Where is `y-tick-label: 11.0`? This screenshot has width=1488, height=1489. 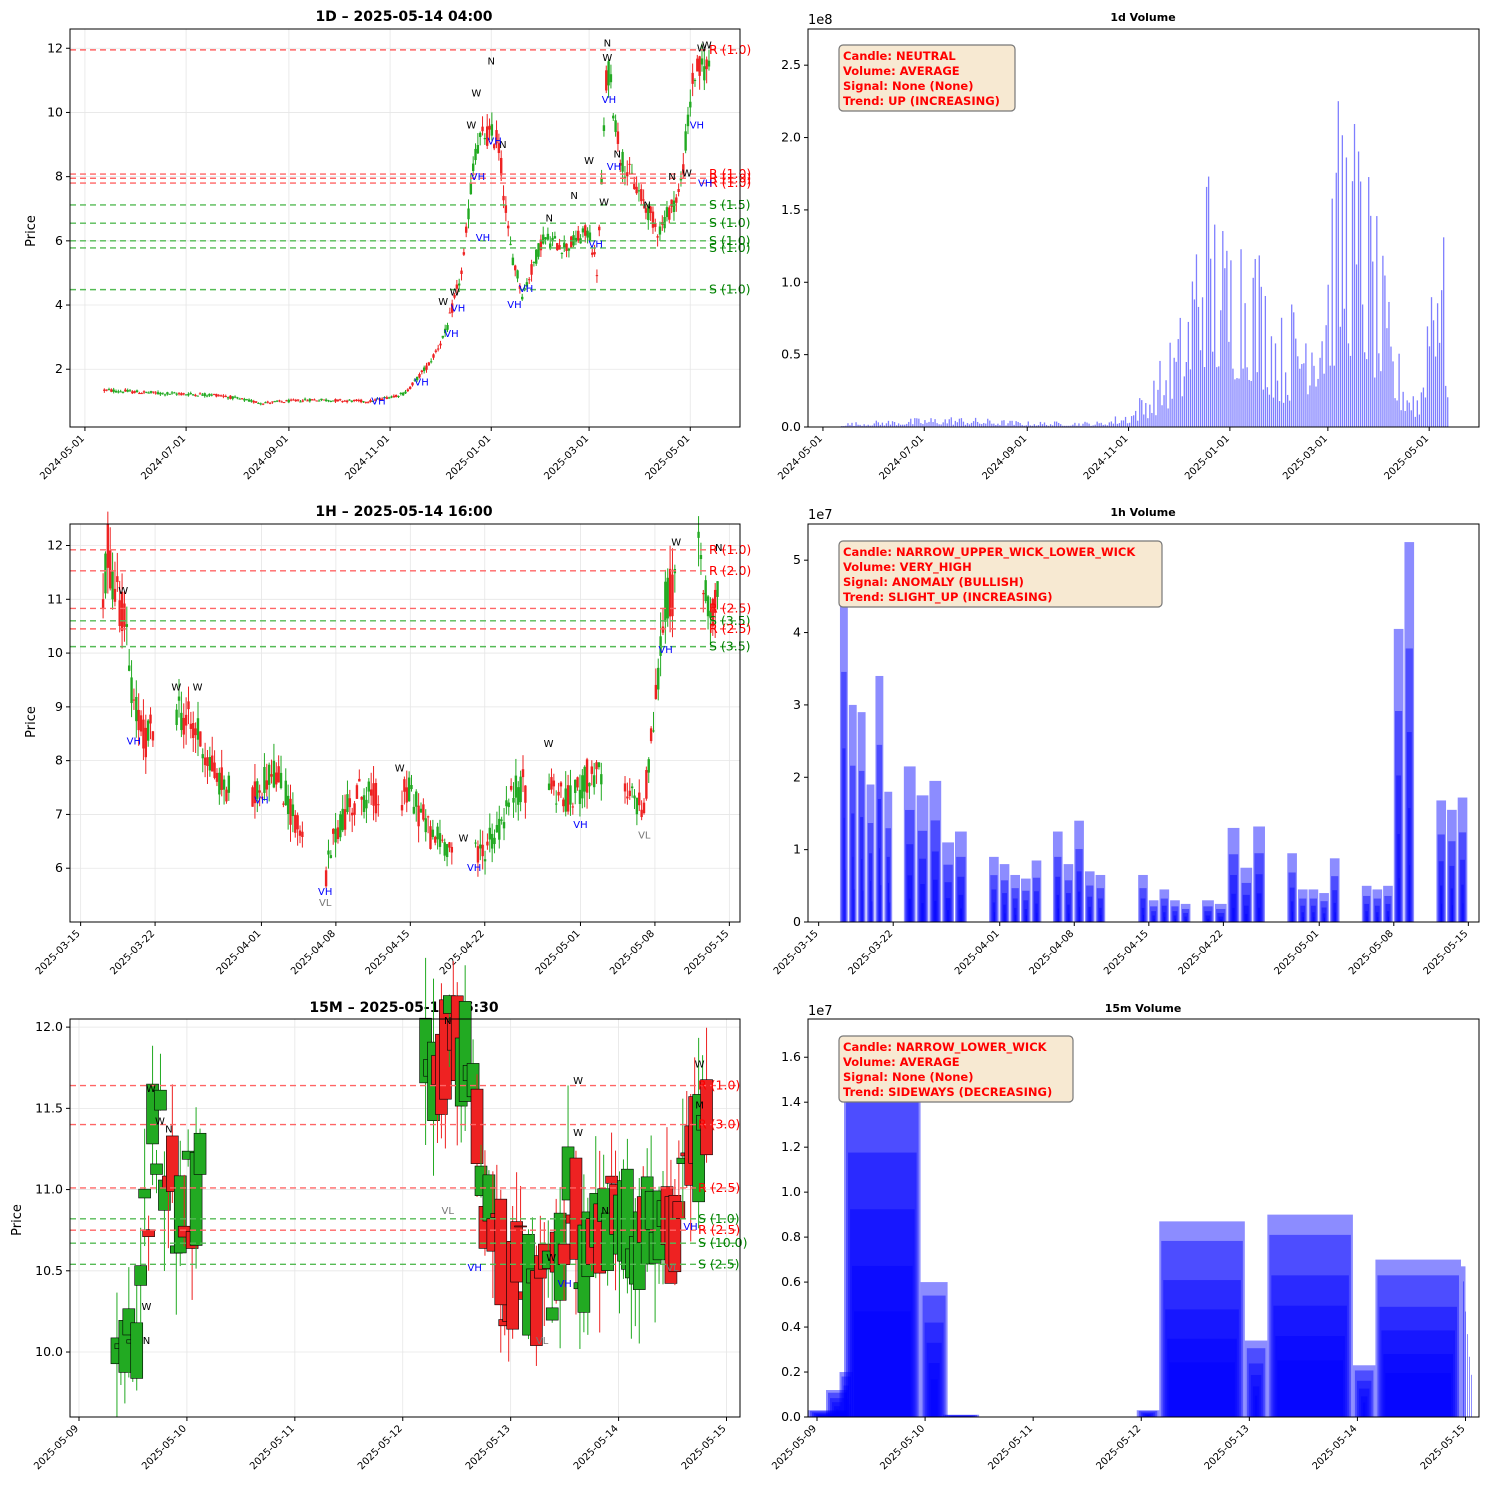
y-tick-label: 11.0 is located at coordinates (49, 1189).